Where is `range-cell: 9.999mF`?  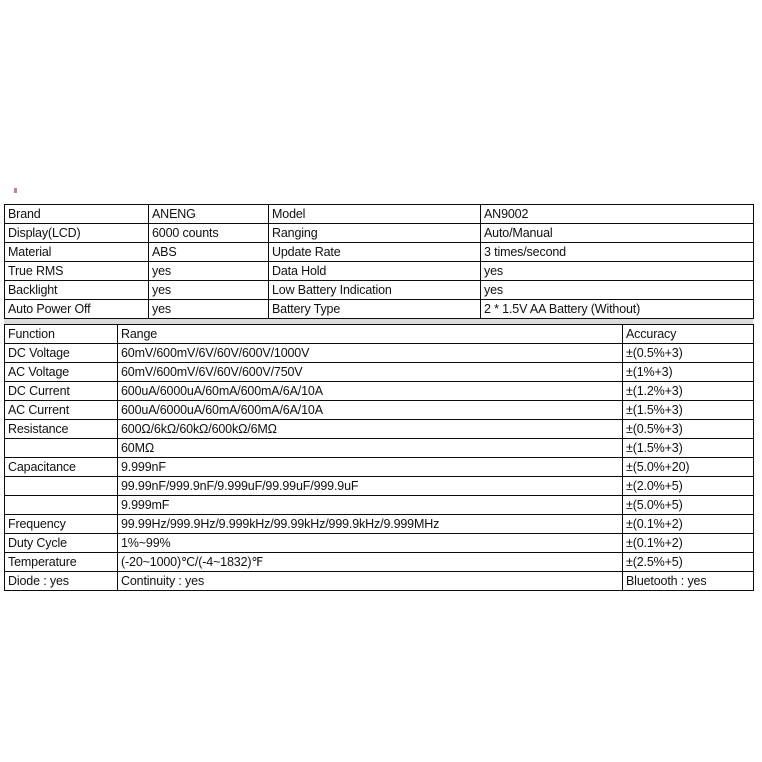
range-cell: 9.999mF is located at coordinates (370, 505).